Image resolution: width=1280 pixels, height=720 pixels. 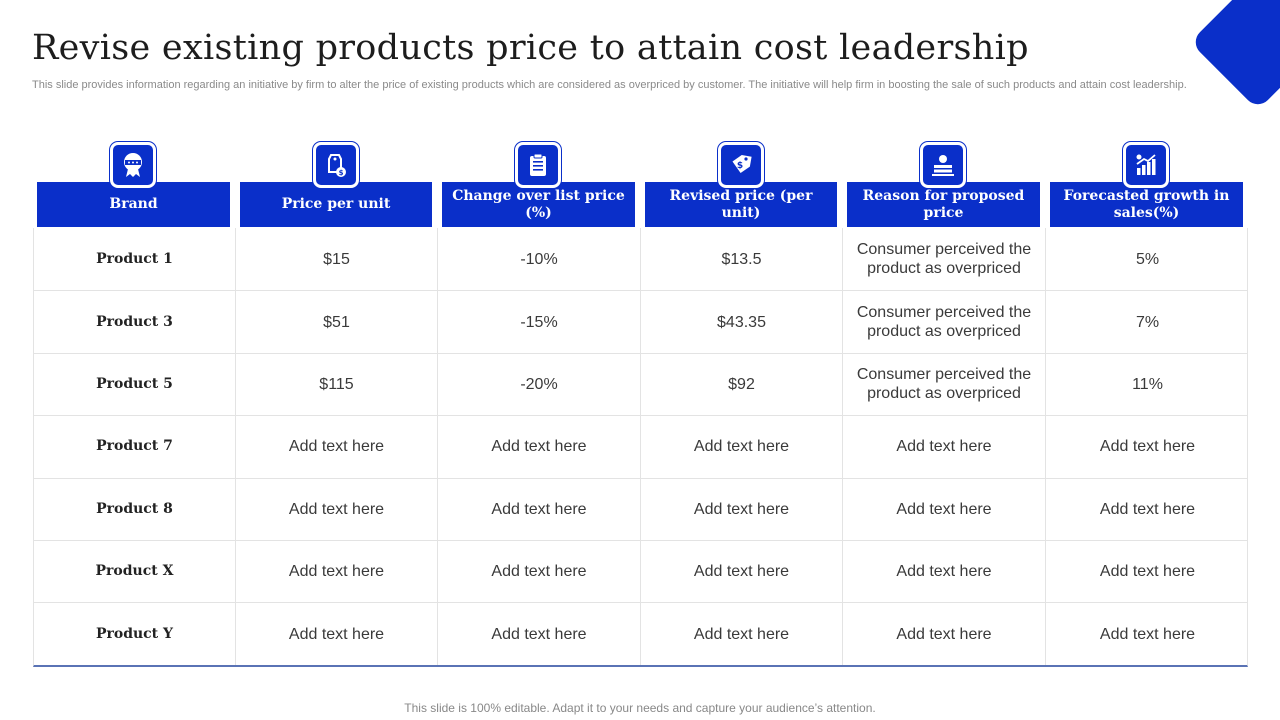 I want to click on header-price-per-unit: Price per unit, so click(x=336, y=204).